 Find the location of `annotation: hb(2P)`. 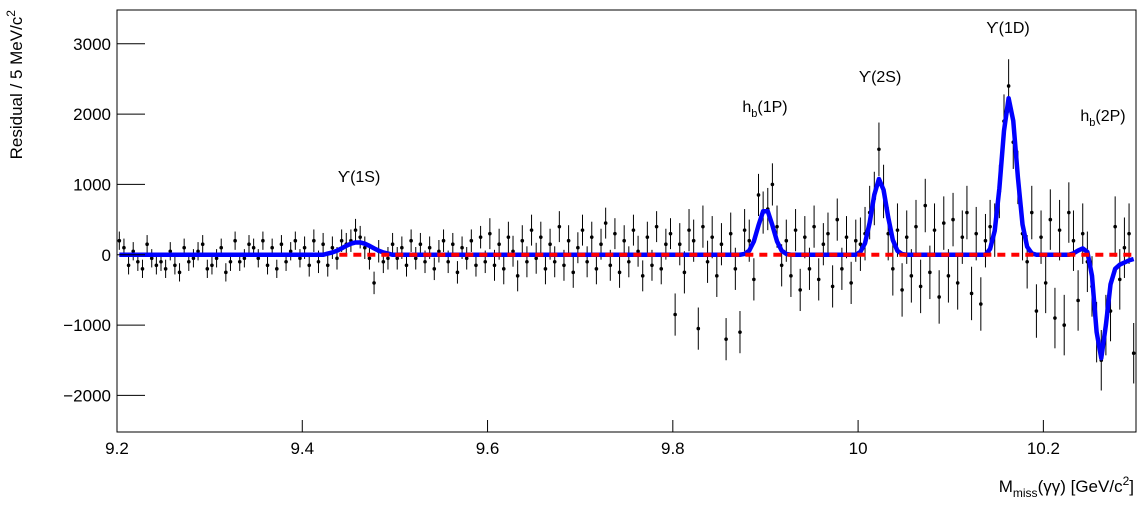

annotation: hb(2P) is located at coordinates (1102, 118).